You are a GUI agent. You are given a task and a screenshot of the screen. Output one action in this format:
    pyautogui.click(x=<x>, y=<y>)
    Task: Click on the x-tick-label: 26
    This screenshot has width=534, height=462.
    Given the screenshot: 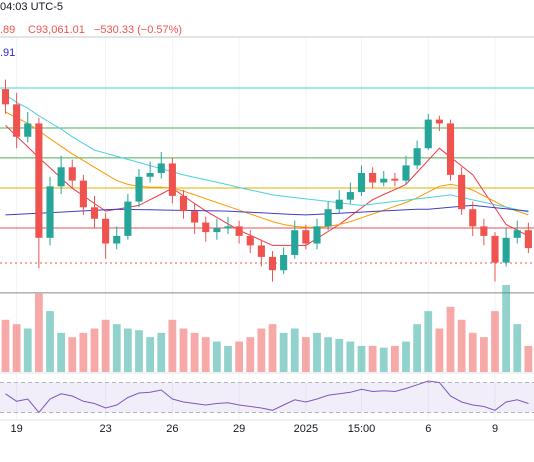 What is the action you would take?
    pyautogui.click(x=172, y=429)
    